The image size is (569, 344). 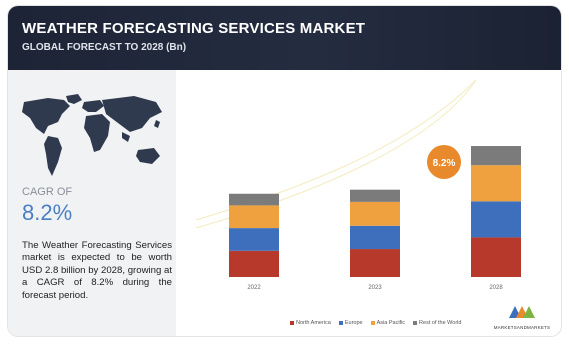 I want to click on legend-label: North America, so click(x=313, y=323).